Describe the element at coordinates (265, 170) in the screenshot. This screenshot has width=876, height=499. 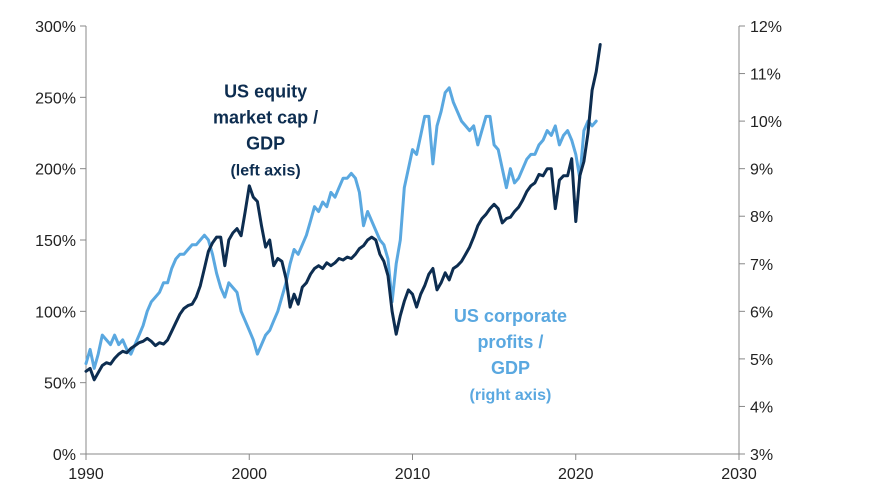
I see `annotation-line: (left axis)` at that location.